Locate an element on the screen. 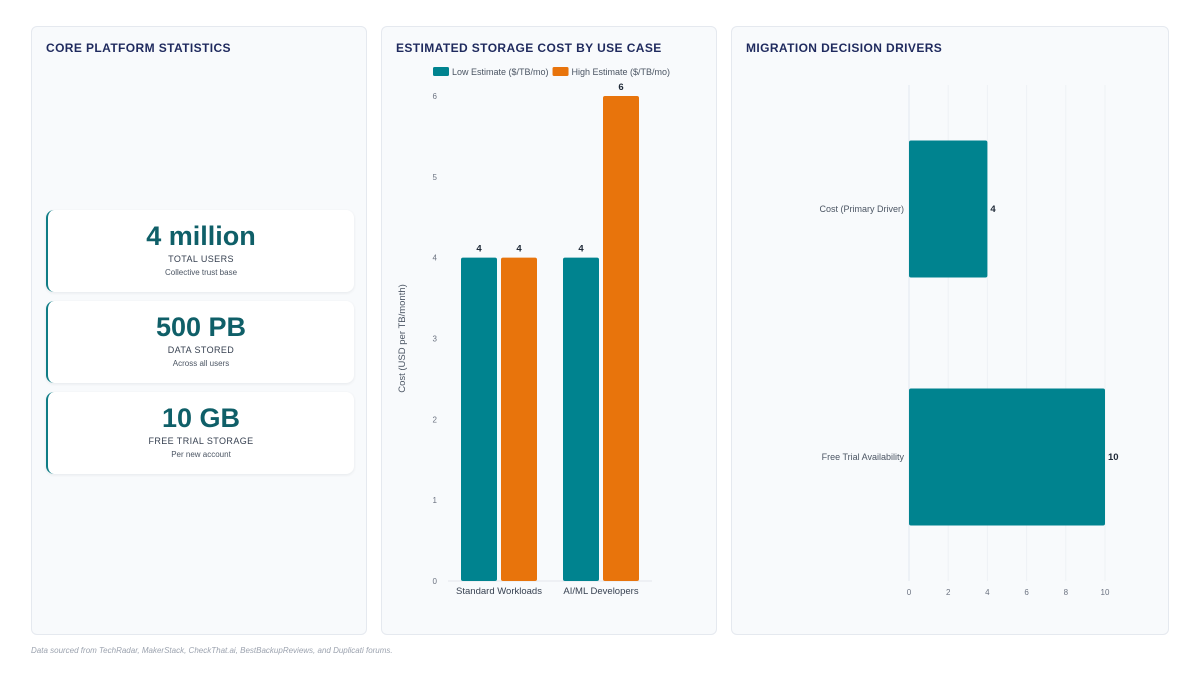 The height and width of the screenshot is (675, 1200). y-tick-label: 1 is located at coordinates (435, 500).